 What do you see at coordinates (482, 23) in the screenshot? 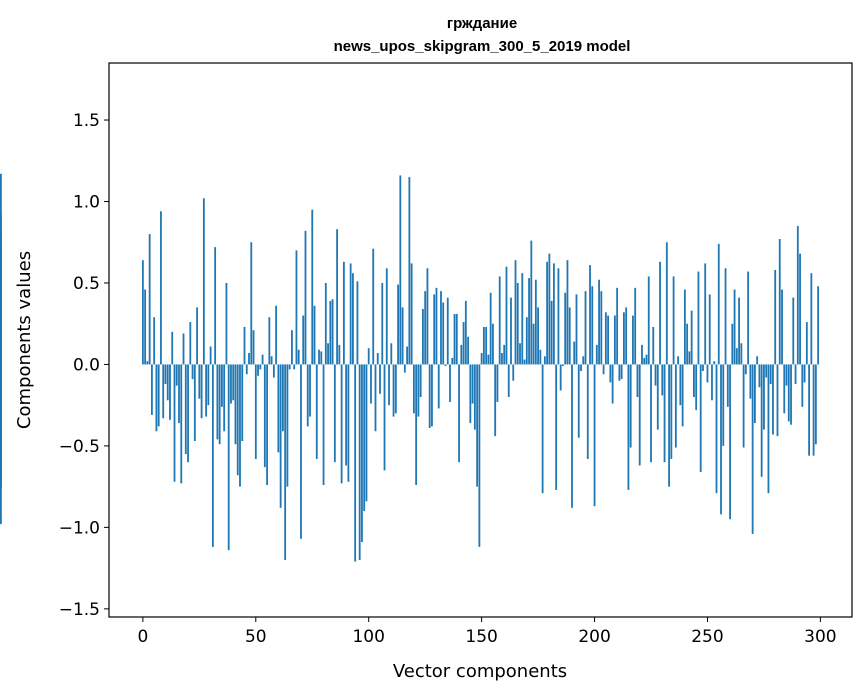
I see `chart-title: грждание` at bounding box center [482, 23].